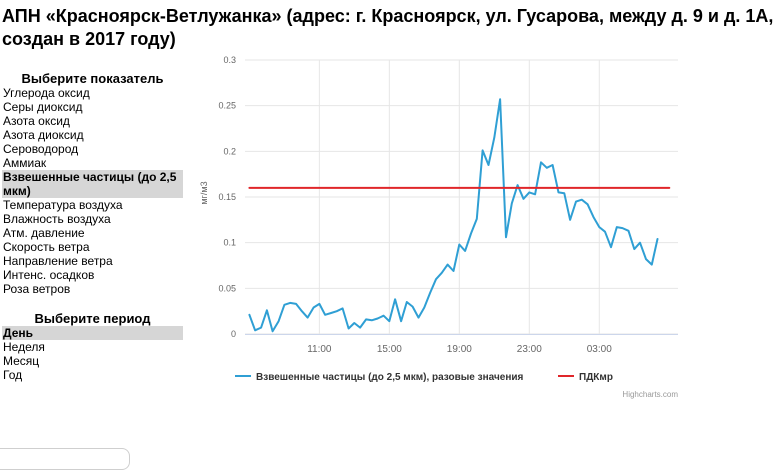 Image resolution: width=784 pixels, height=470 pixels. What do you see at coordinates (92, 78) in the screenshot?
I see `indicator-panel-heading: Выберите показатель` at bounding box center [92, 78].